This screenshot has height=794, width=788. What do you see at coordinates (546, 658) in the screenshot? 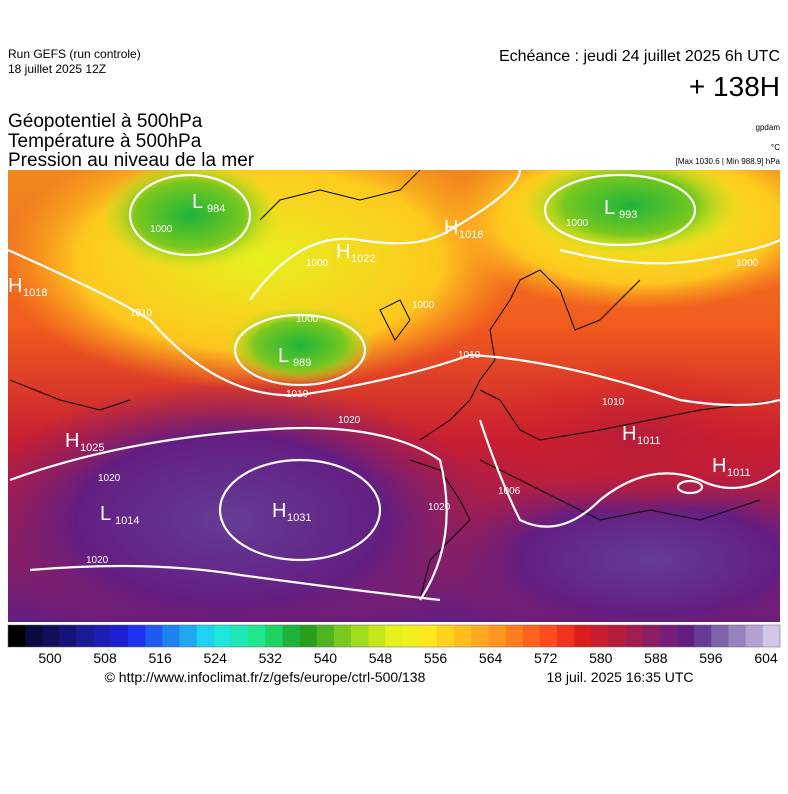
I see `colorbar-label: 572` at bounding box center [546, 658].